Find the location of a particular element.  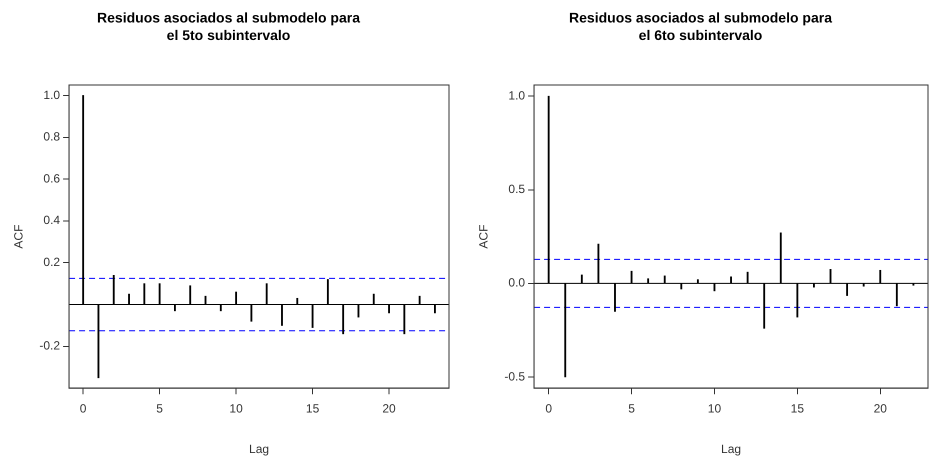

y-tick-label: 0.8 is located at coordinates (51, 137).